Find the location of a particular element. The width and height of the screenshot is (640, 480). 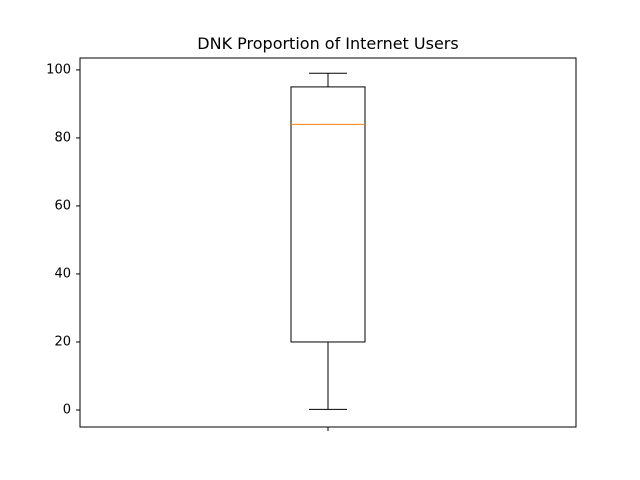

y-tick-label: 20 is located at coordinates (62, 341).